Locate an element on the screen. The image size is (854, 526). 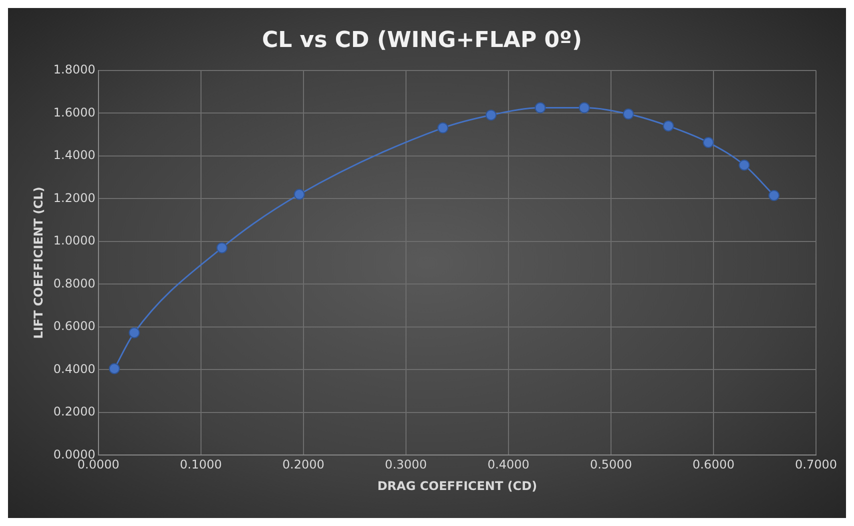
x-tick-label: 0.0000 is located at coordinates (98, 465).